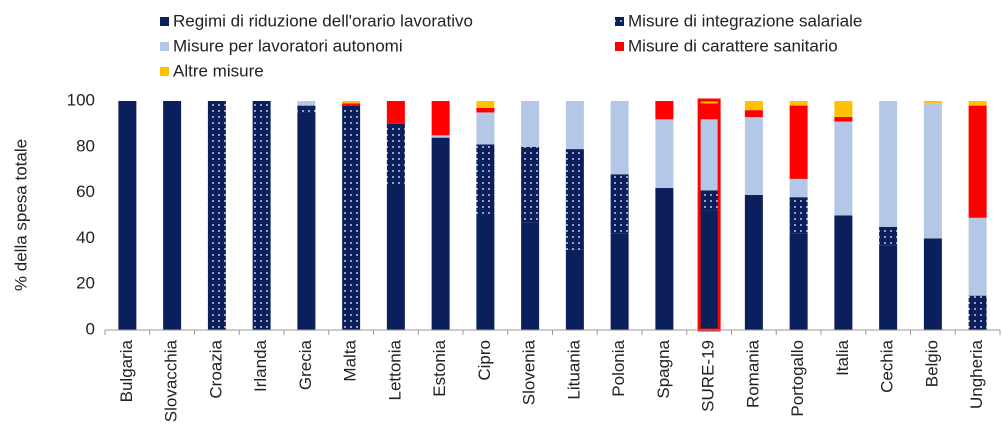 The image size is (1003, 432). Describe the element at coordinates (797, 378) in the screenshot. I see `x-tick-label: Portogallo` at that location.